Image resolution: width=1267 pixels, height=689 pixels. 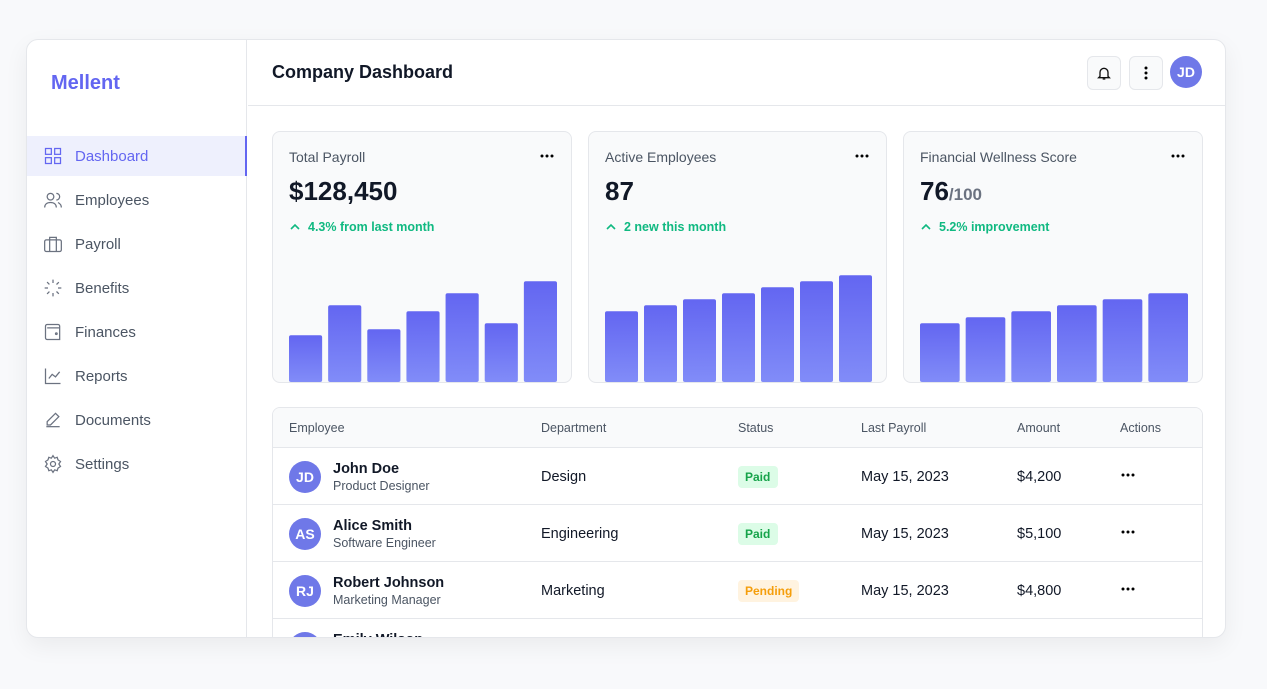 I want to click on nav-item: Employees, so click(x=137, y=200).